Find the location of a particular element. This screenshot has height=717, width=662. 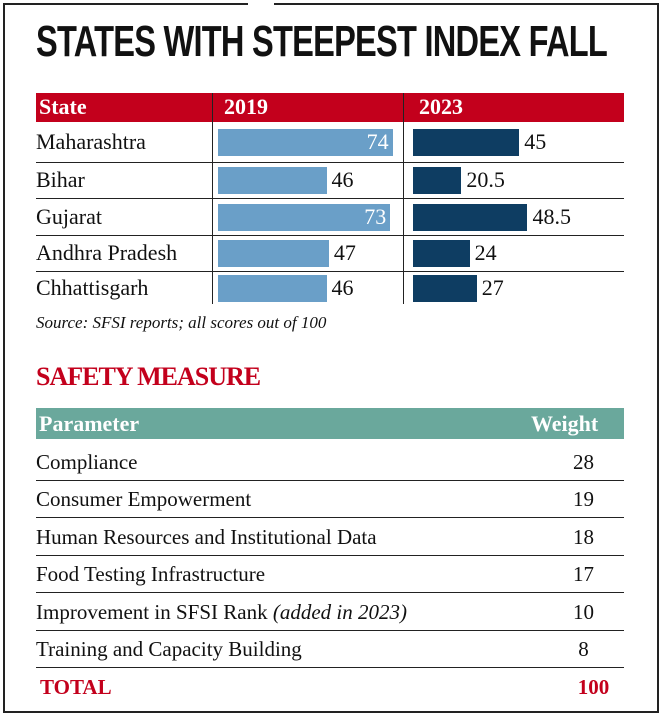

state-name: Maharashtra is located at coordinates (91, 141).